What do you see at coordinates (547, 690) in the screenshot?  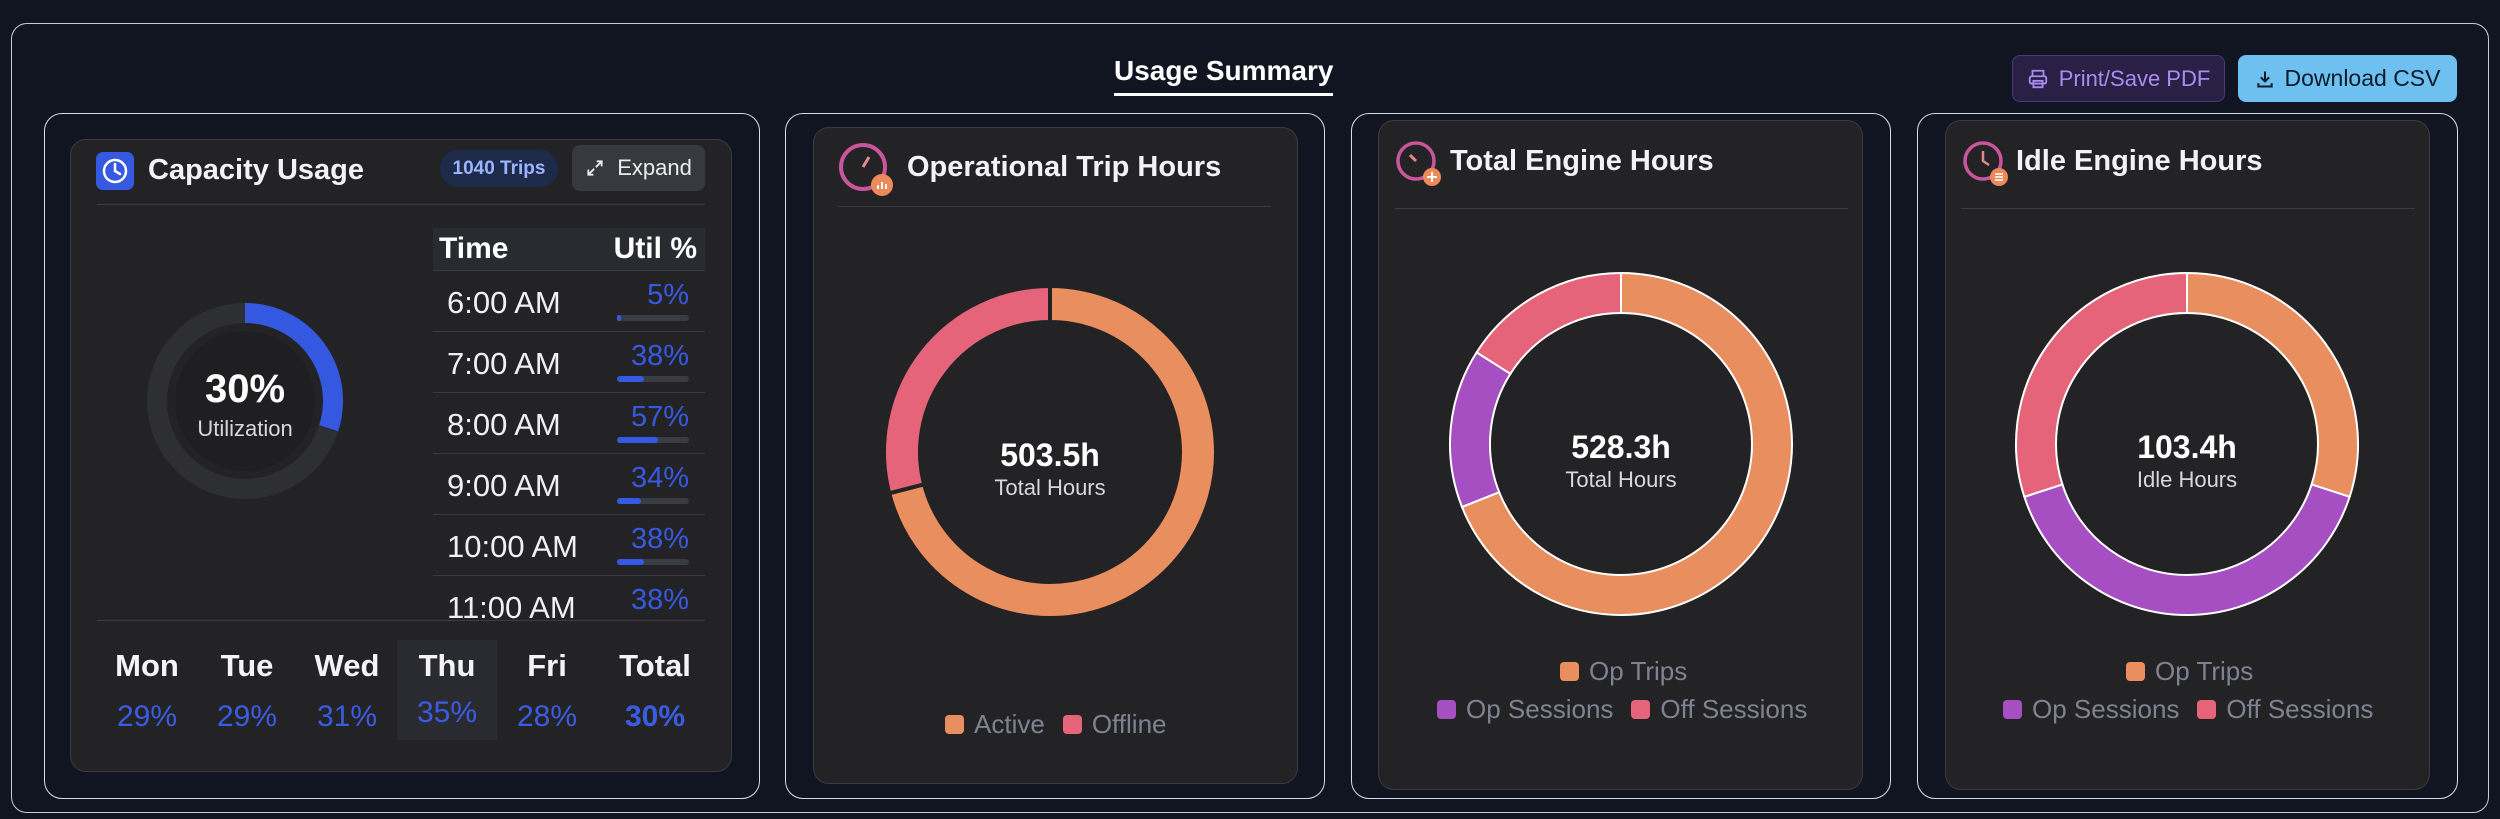 I see `day-cell-fri: Fri 28%` at bounding box center [547, 690].